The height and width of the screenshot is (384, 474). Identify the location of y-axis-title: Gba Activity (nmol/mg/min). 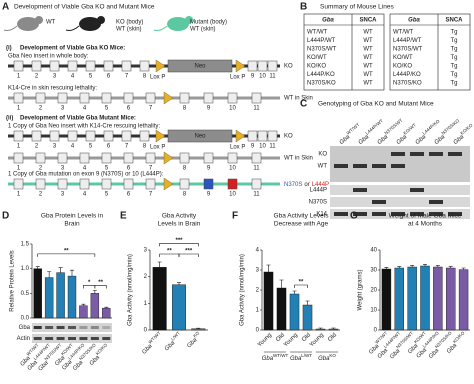
(131, 290).